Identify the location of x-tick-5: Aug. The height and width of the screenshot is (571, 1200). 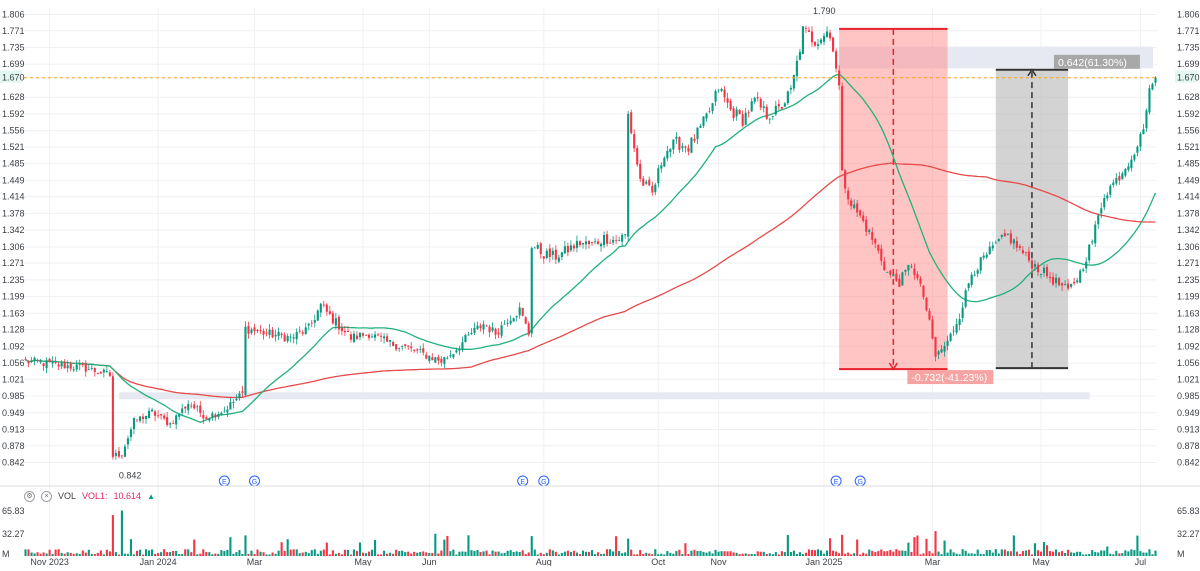
(544, 561).